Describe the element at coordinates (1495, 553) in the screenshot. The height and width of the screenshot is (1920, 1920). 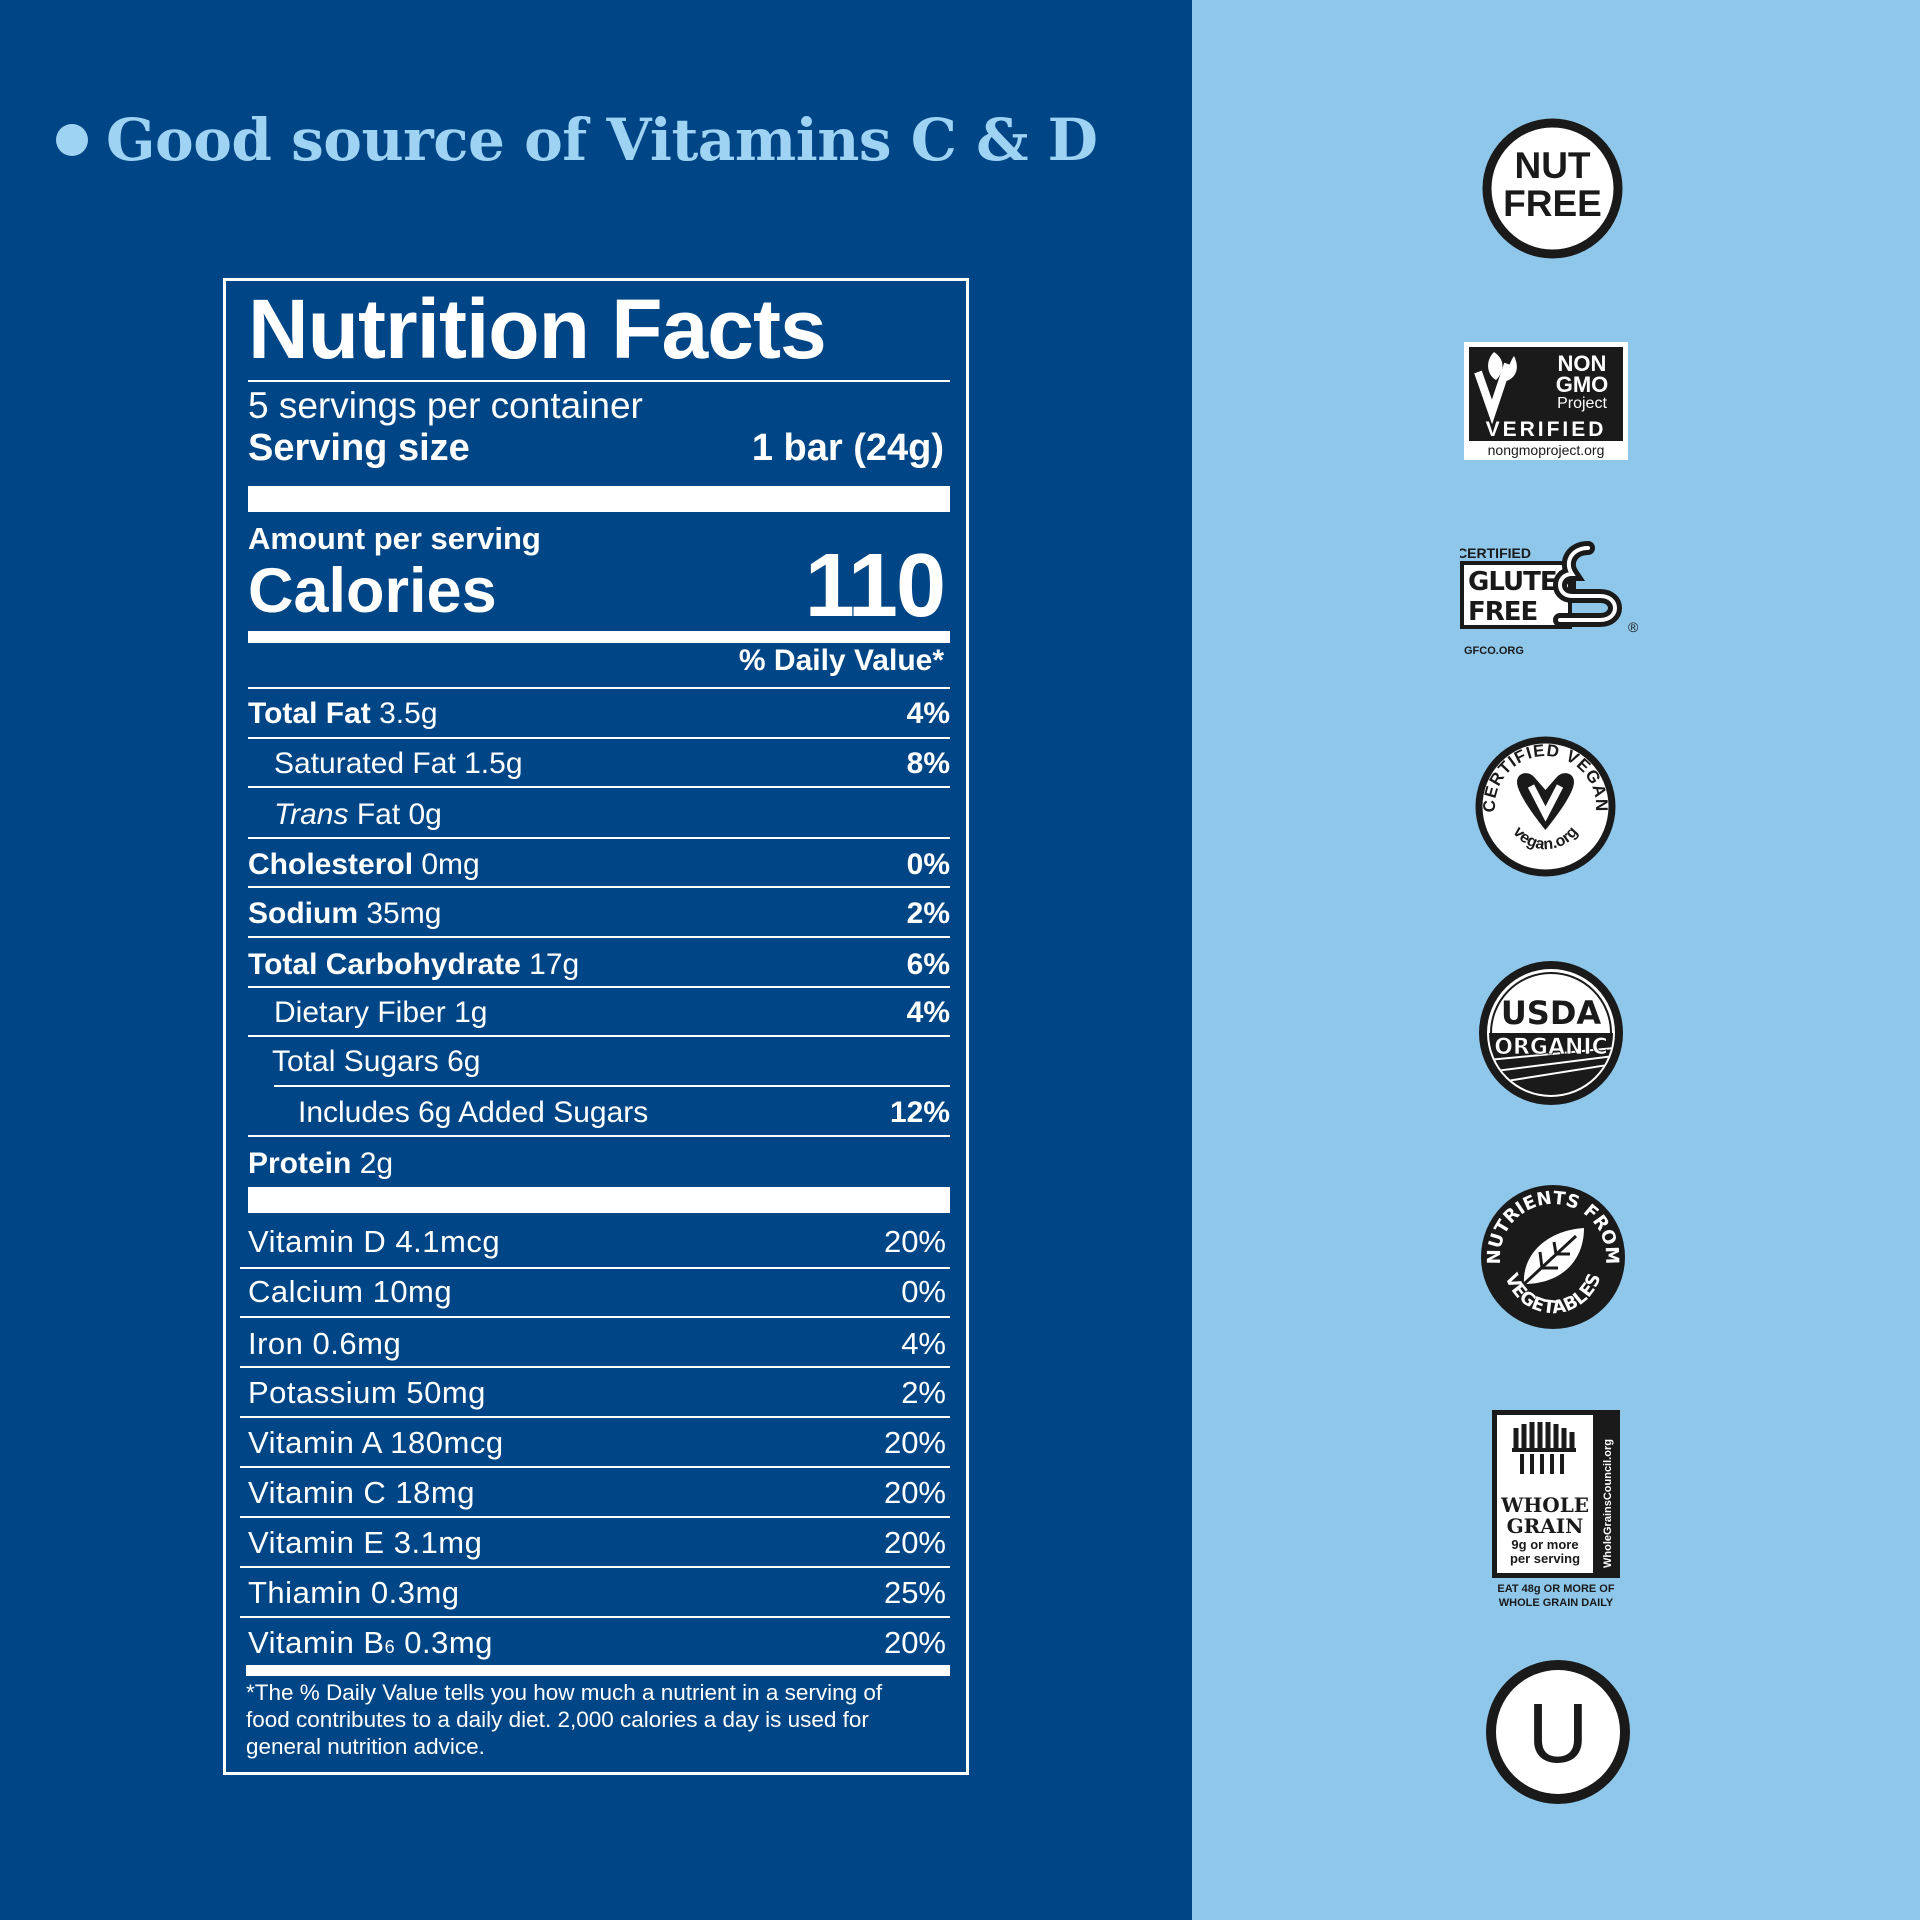
I see `gluten-free-l1: CERTIFIED` at that location.